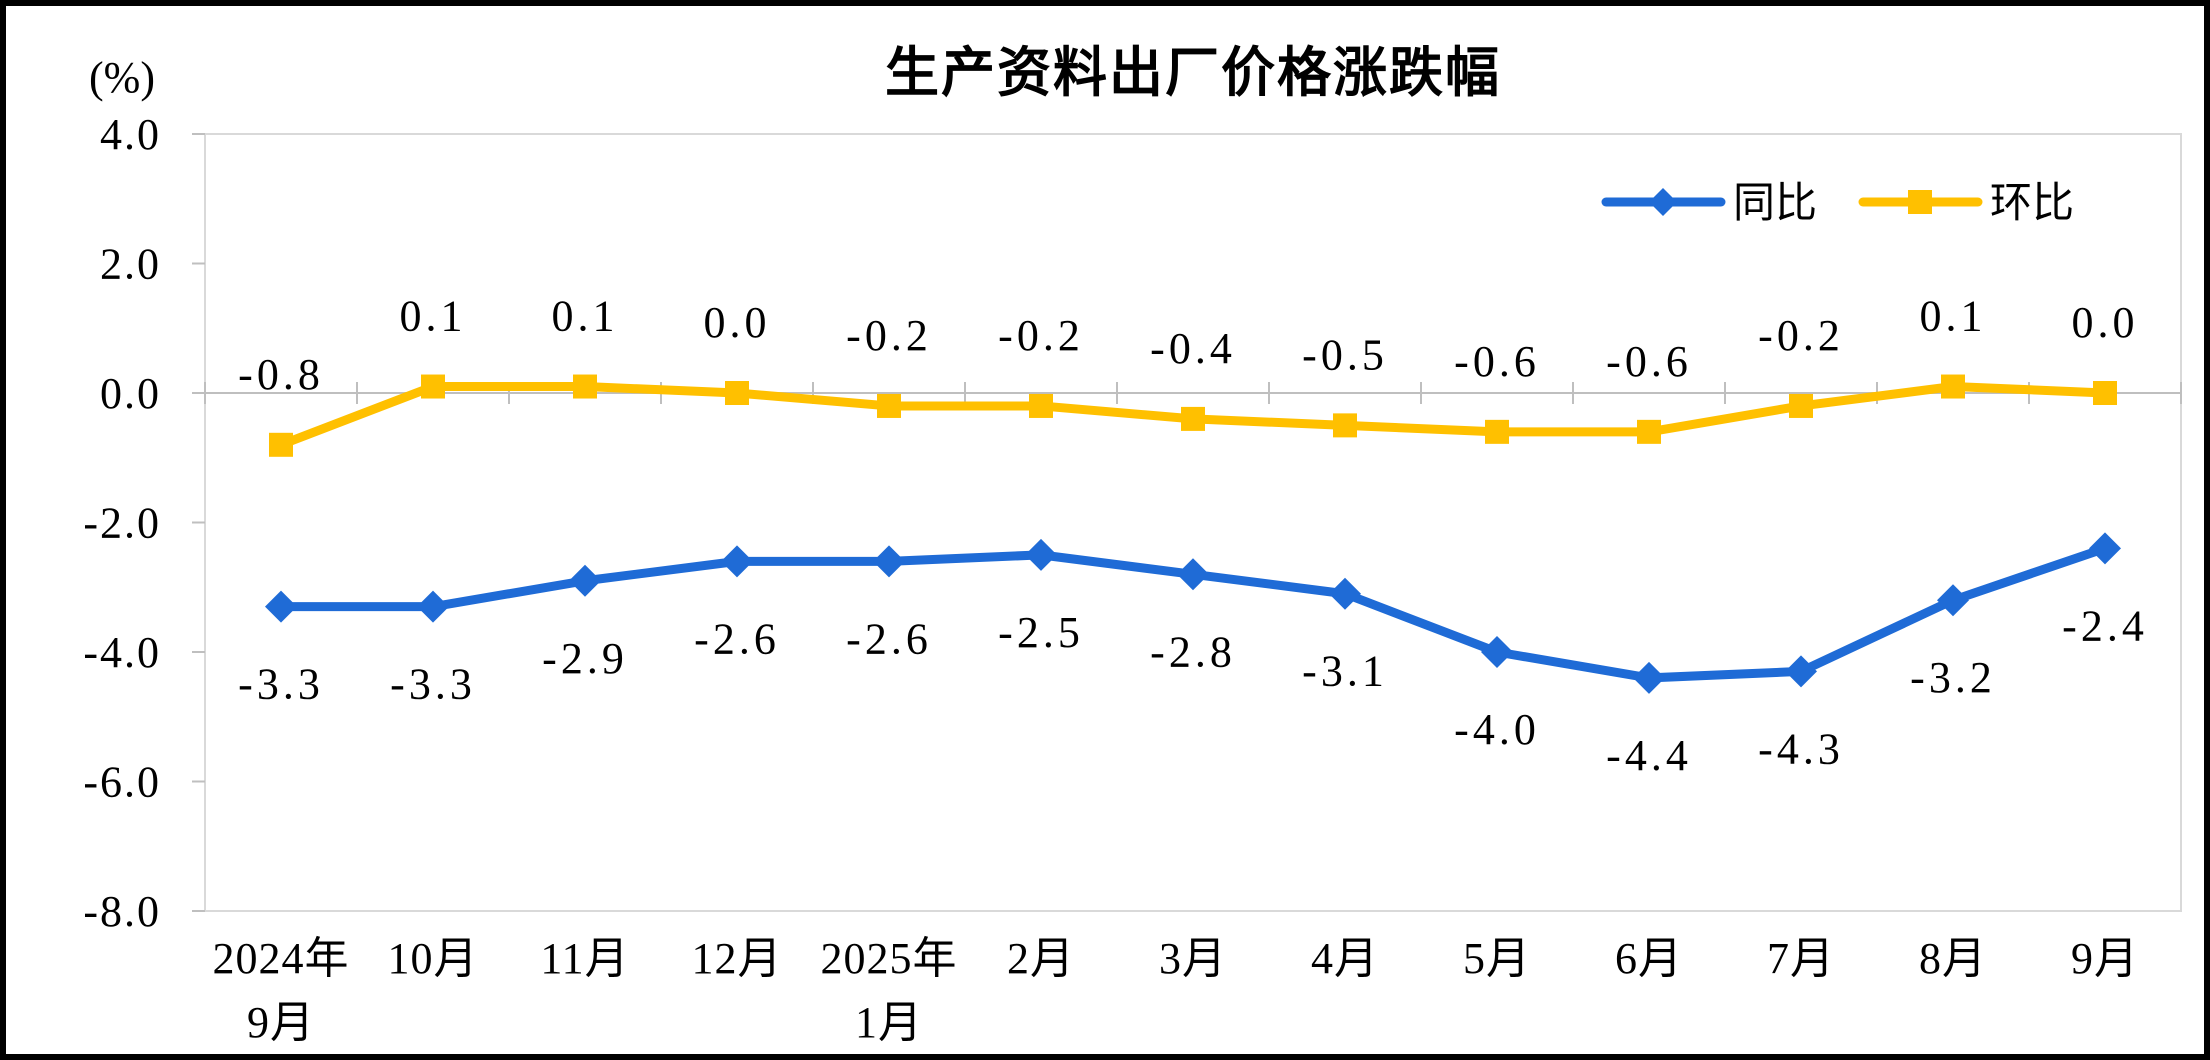 The image size is (2210, 1060). I want to click on x-tick-label: 12月, so click(737, 958).